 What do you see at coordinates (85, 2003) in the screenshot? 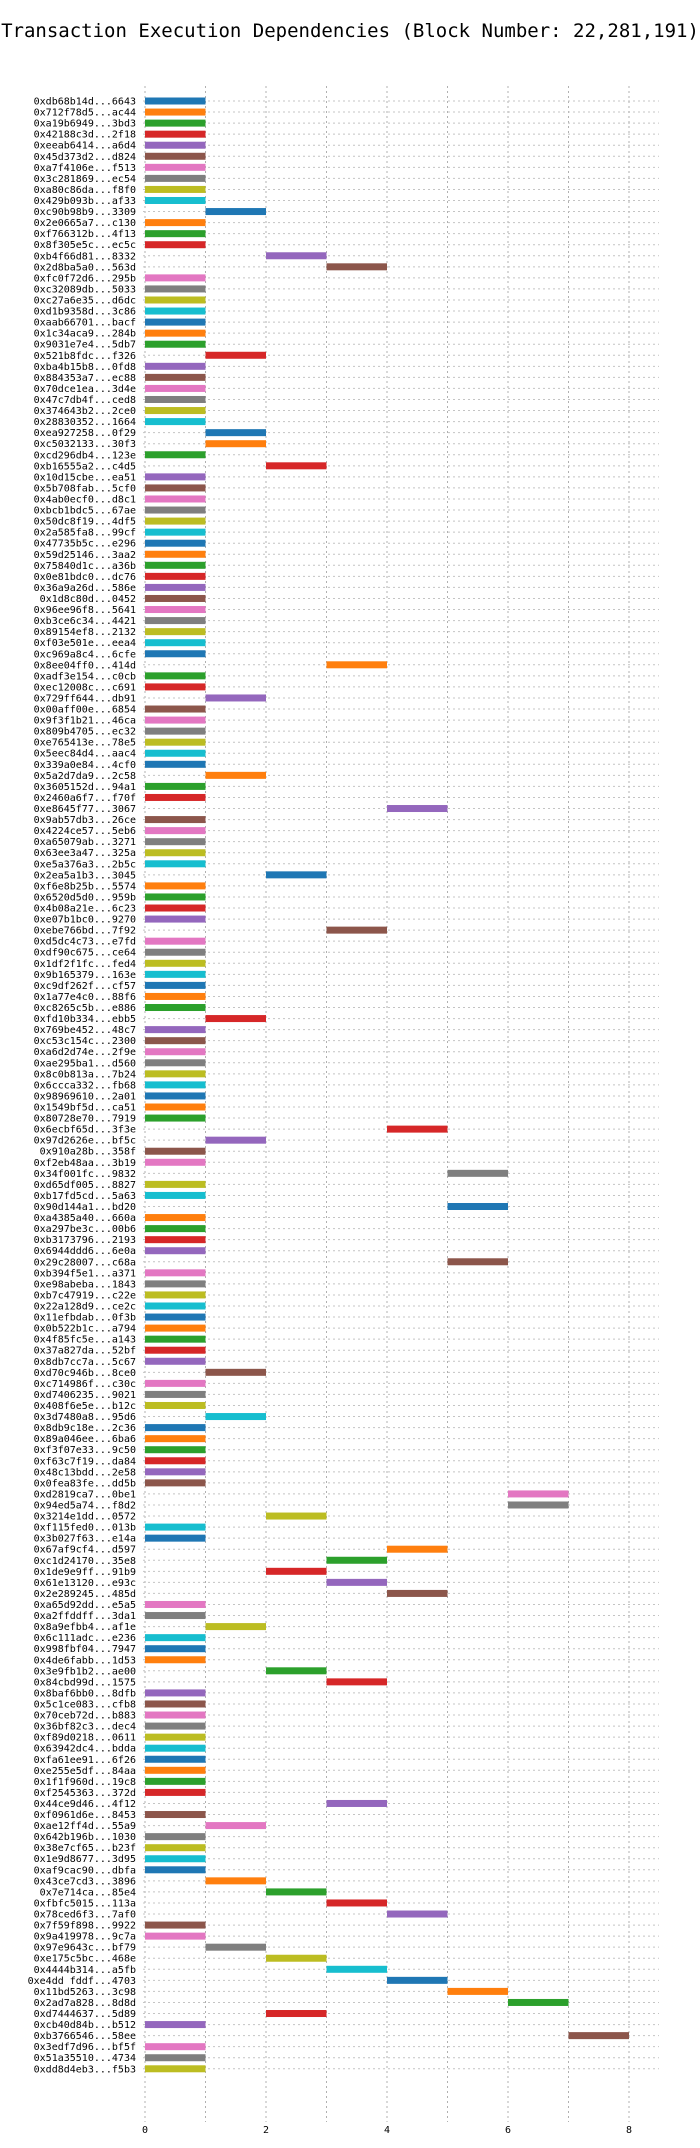
I see `y-tick-label: 0x2ad7a828...8d8d` at bounding box center [85, 2003].